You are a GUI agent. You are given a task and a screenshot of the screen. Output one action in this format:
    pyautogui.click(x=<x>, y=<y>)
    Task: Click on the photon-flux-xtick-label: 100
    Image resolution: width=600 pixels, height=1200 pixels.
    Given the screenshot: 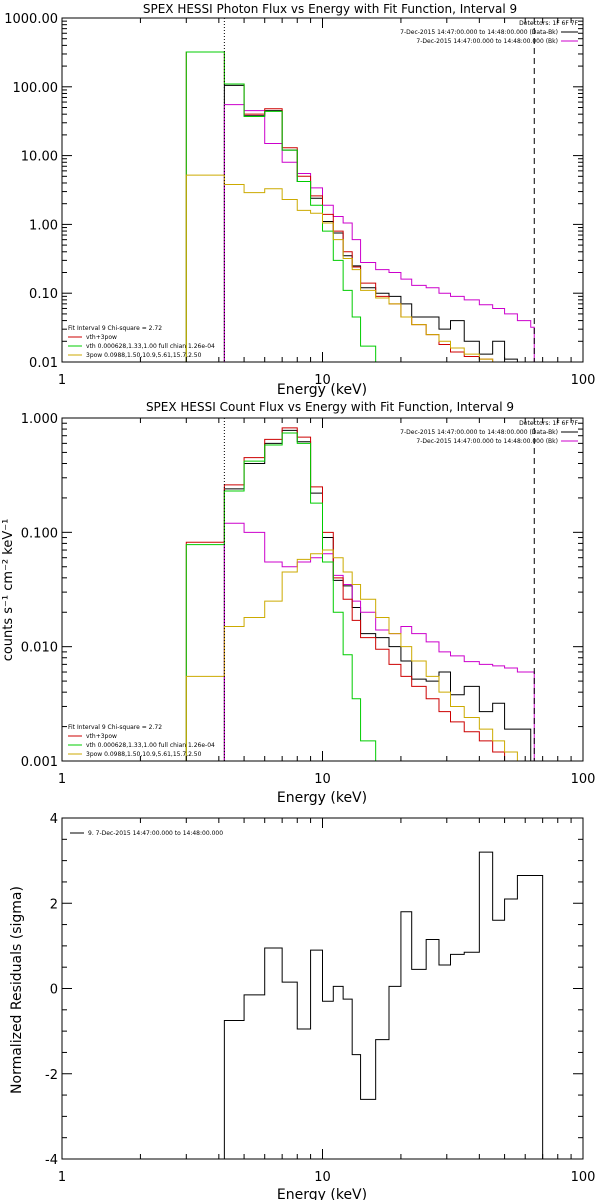 What is the action you would take?
    pyautogui.click(x=583, y=380)
    